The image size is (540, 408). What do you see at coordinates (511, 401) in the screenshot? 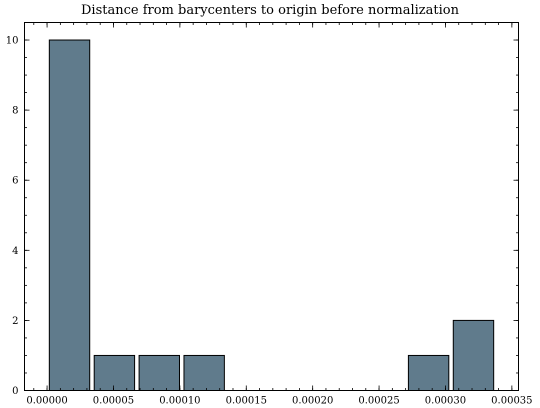
I see `x-tick-label: 0.00035` at bounding box center [511, 401].